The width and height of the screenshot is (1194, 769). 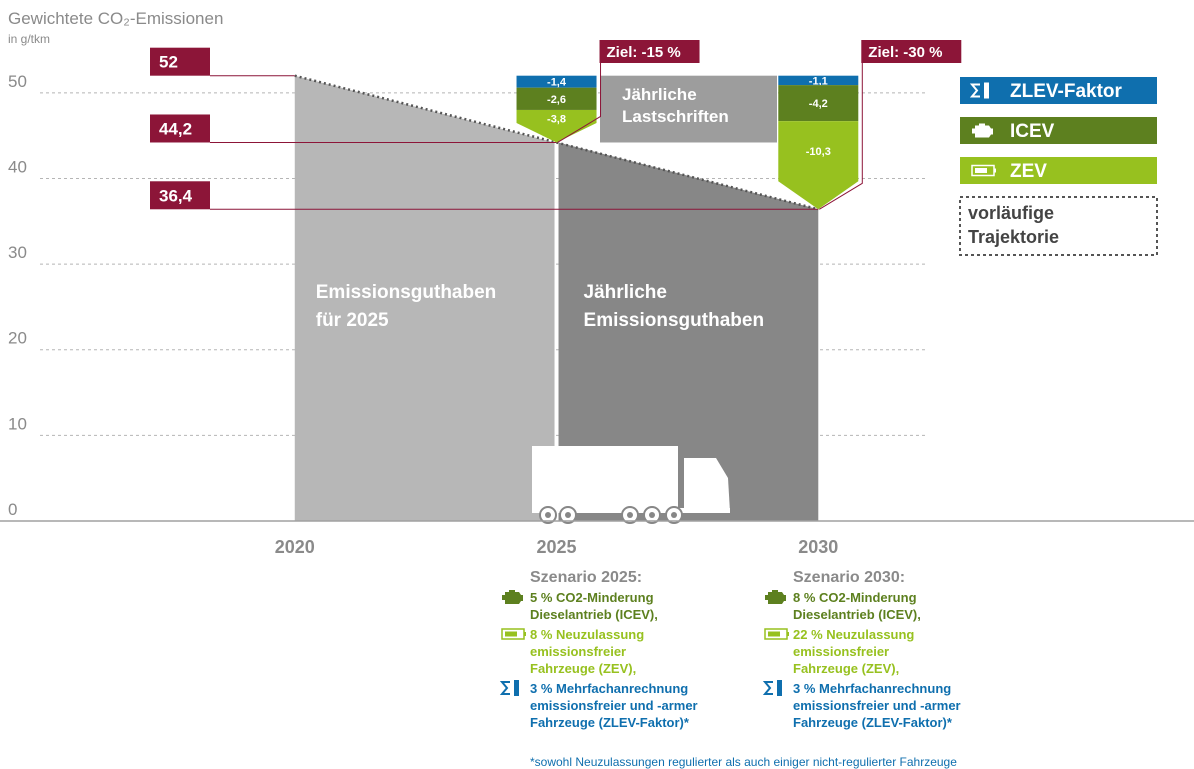 I want to click on debit-label: Jährliche, so click(x=659, y=94).